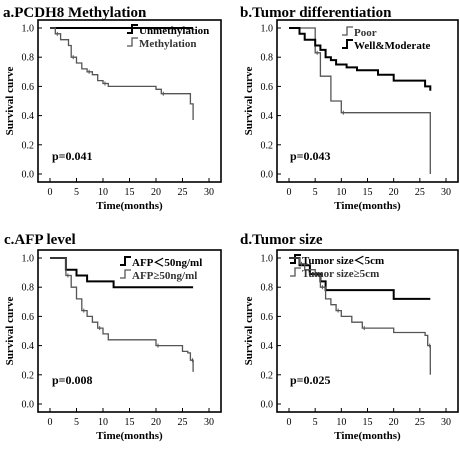 The height and width of the screenshot is (456, 460). Describe the element at coordinates (167, 263) in the screenshot. I see `legend-entry: AFP＜50ng/ml` at that location.